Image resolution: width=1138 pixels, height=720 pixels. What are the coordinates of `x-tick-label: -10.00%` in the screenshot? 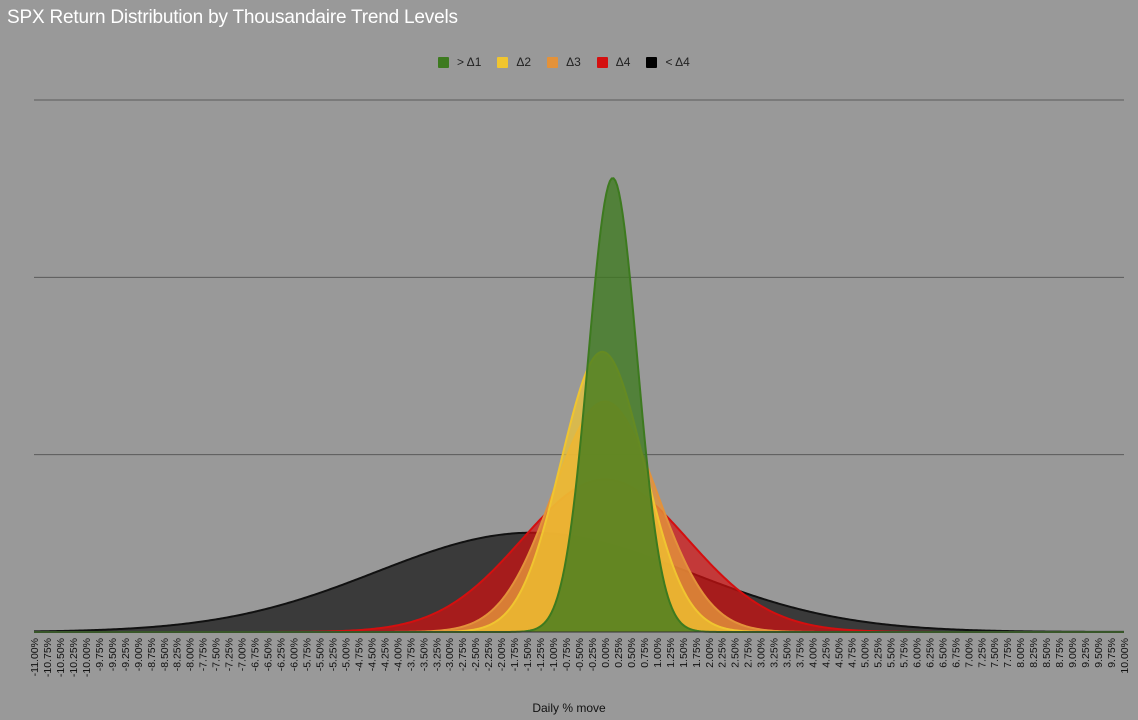 It's located at (87, 657).